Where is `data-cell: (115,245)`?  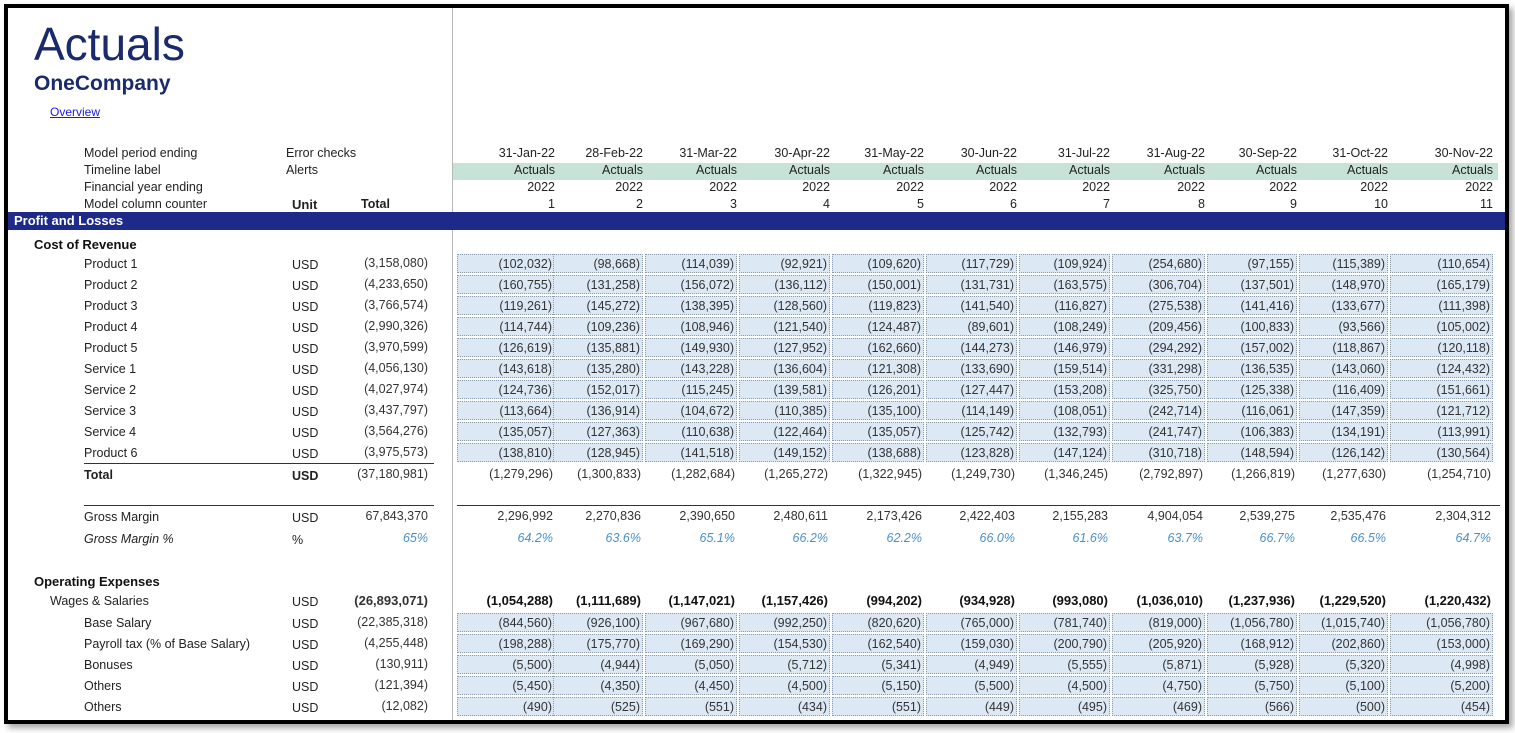
data-cell: (115,245) is located at coordinates (691, 389).